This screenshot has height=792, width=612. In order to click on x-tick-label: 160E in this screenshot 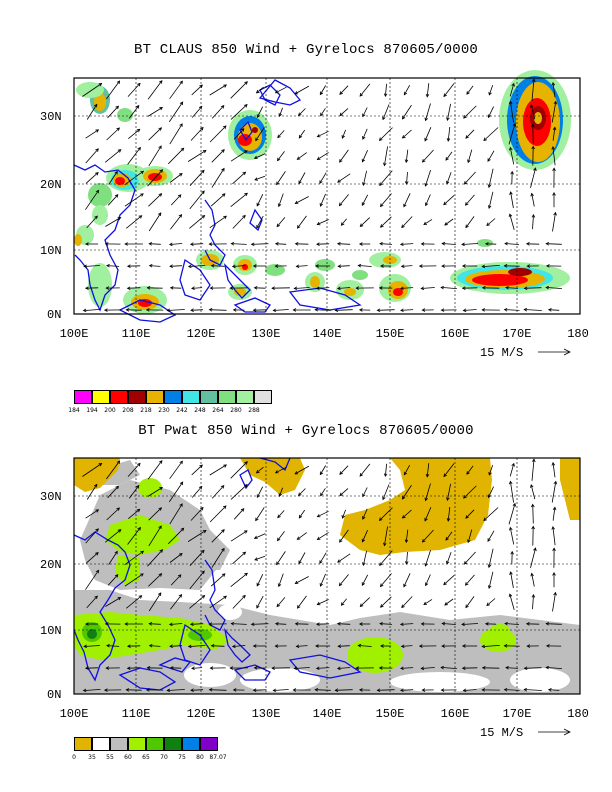, I will do `click(455, 714)`.